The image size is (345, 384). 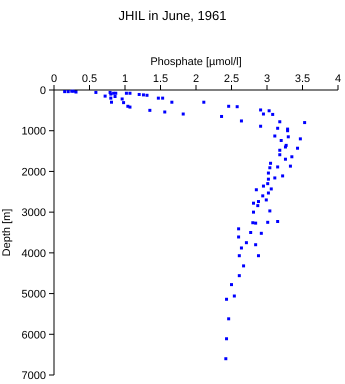 What do you see at coordinates (302, 79) in the screenshot?
I see `x-tick-label: 3.5` at bounding box center [302, 79].